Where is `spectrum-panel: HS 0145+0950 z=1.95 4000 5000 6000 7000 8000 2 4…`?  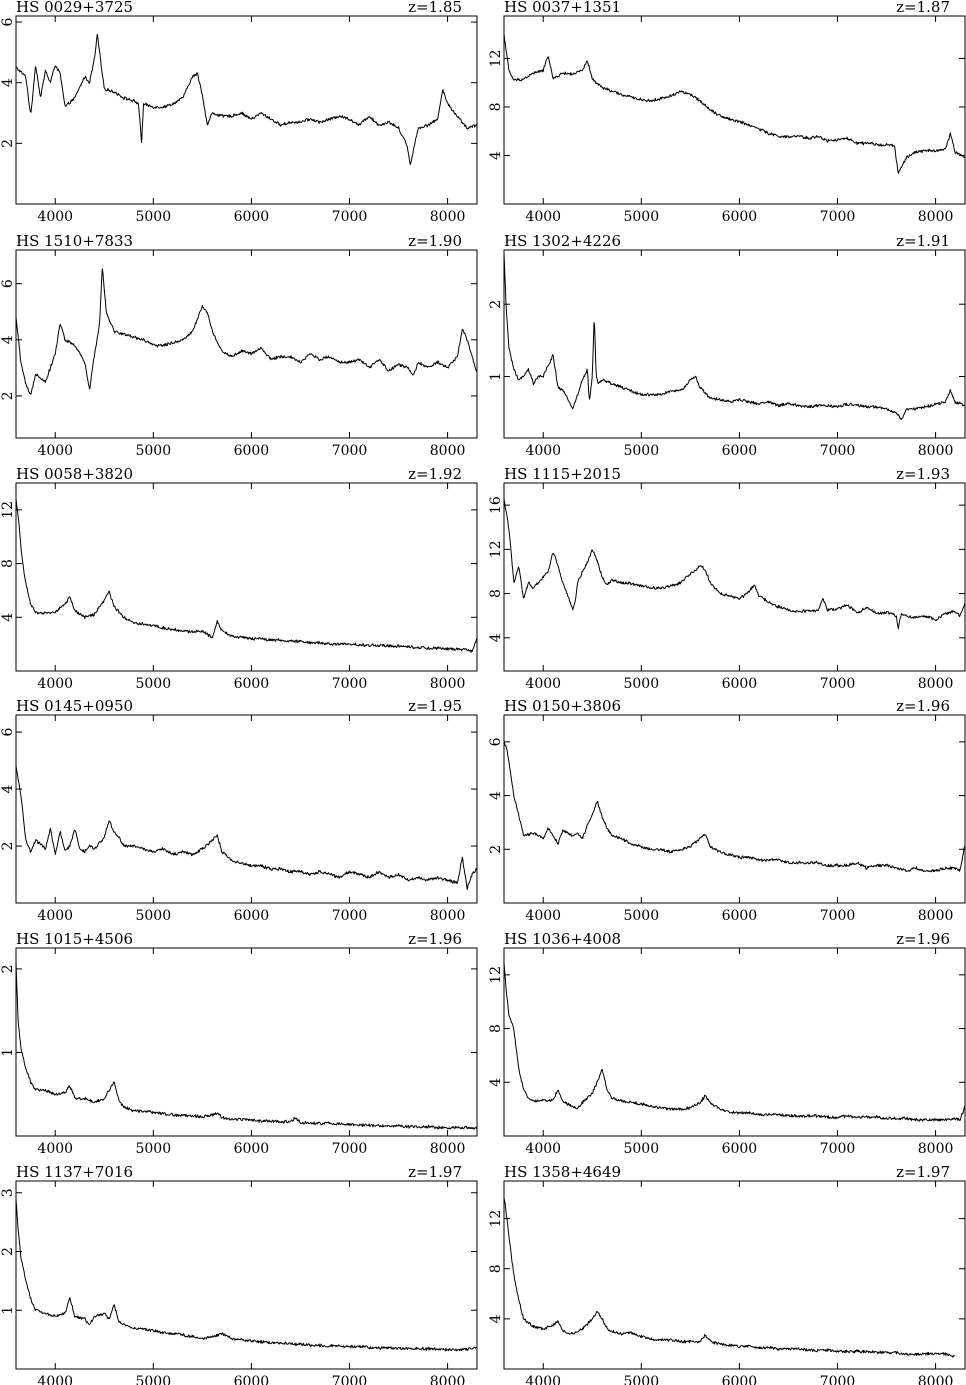 spectrum-panel: HS 0145+0950 z=1.95 4000 5000 6000 7000 8000 2 4… is located at coordinates (239, 810).